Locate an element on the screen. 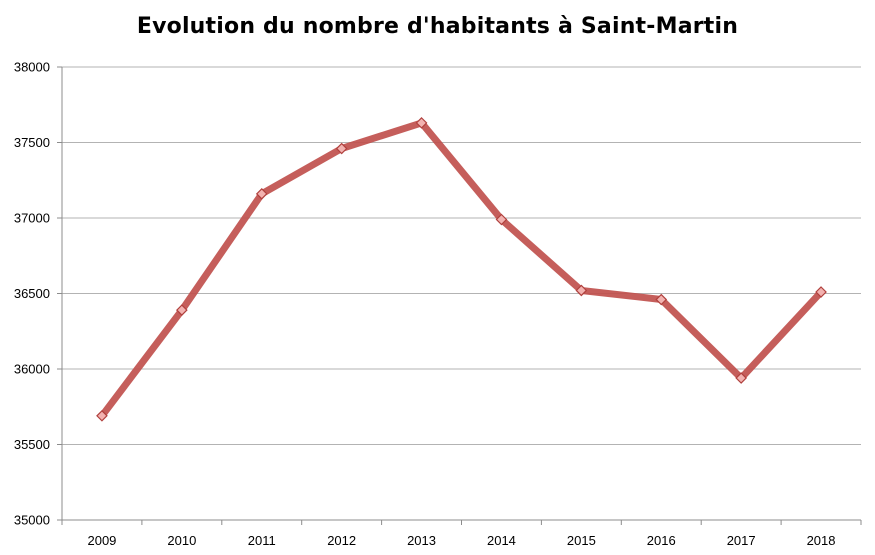 The height and width of the screenshot is (555, 875). y-tick-label: 38000 is located at coordinates (32, 67).